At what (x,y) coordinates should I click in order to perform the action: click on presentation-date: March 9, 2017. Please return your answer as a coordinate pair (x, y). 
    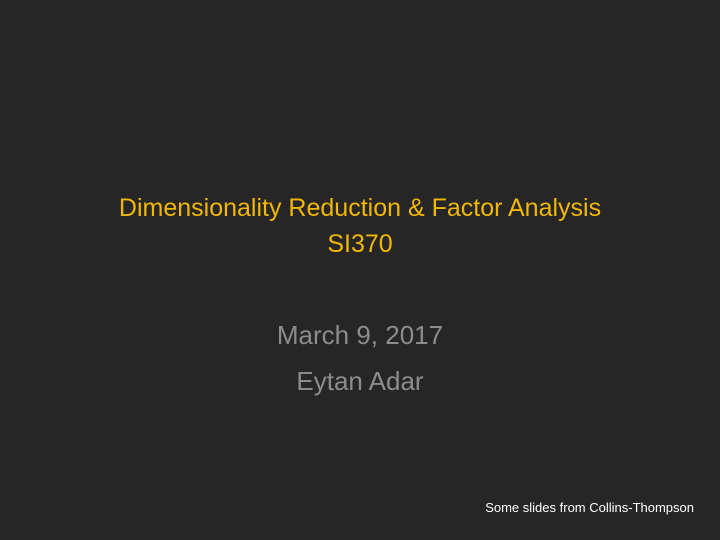
    Looking at the image, I should click on (360, 335).